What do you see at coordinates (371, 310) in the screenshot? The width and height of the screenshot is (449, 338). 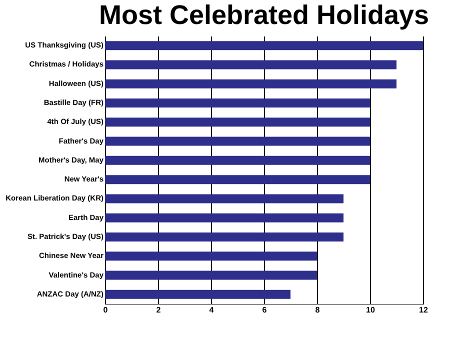 I see `x-tick-label: 10` at bounding box center [371, 310].